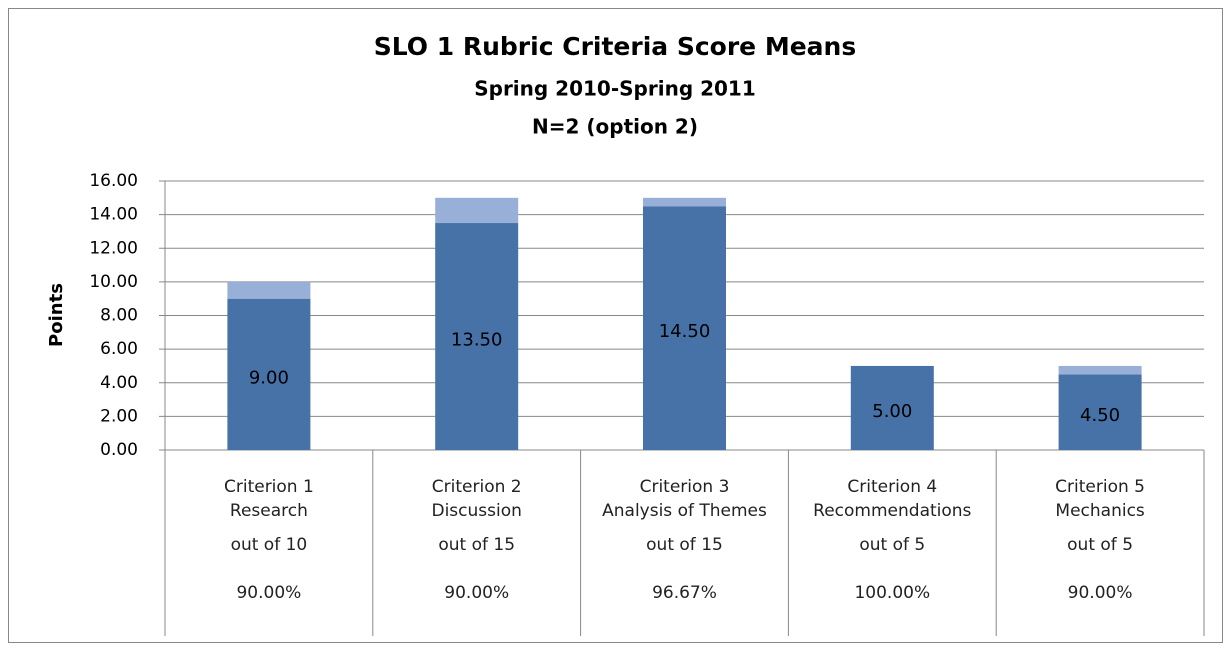 The height and width of the screenshot is (650, 1231). What do you see at coordinates (1100, 511) in the screenshot?
I see `x-tick-label: Mechanics` at bounding box center [1100, 511].